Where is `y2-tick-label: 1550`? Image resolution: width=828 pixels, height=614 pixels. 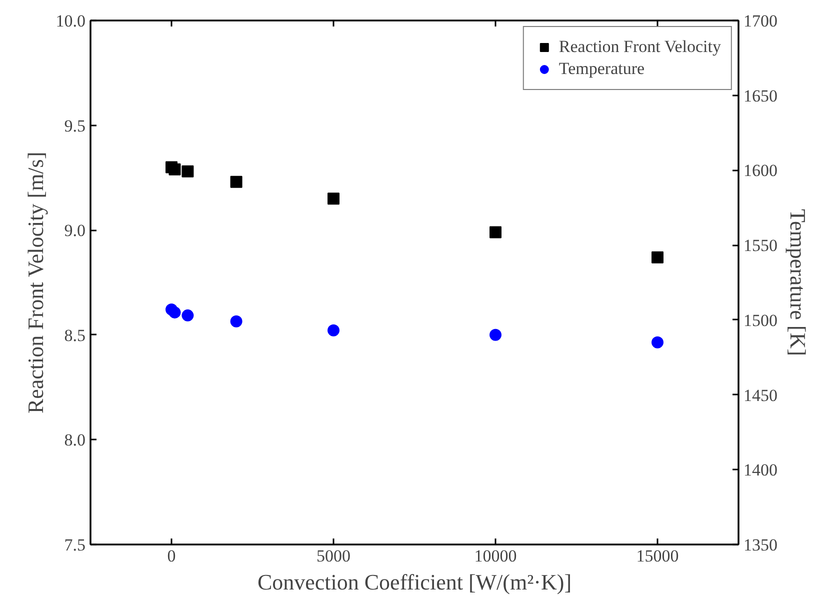
y2-tick-label: 1550 is located at coordinates (761, 246).